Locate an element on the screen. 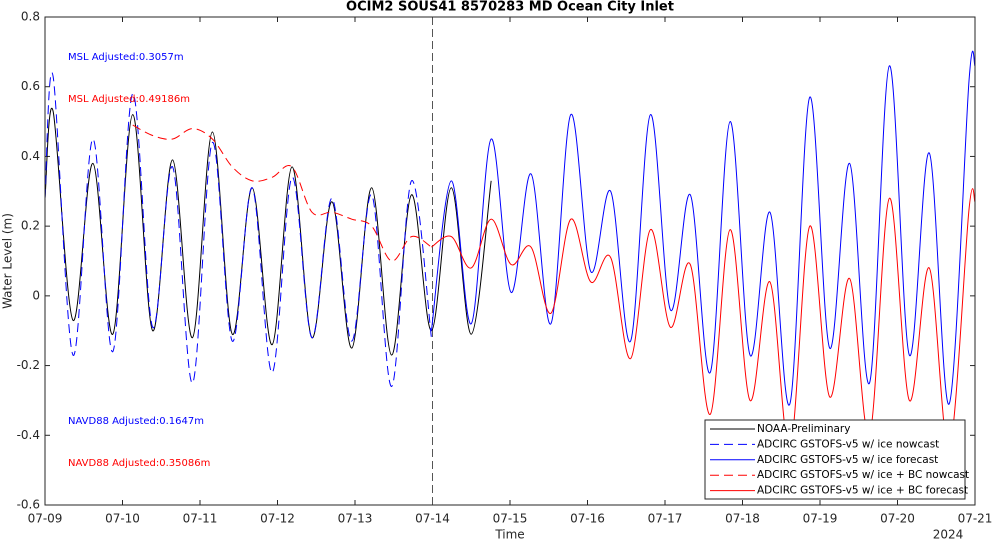 The width and height of the screenshot is (992, 545). x-tick-label: 07-15 is located at coordinates (510, 519).